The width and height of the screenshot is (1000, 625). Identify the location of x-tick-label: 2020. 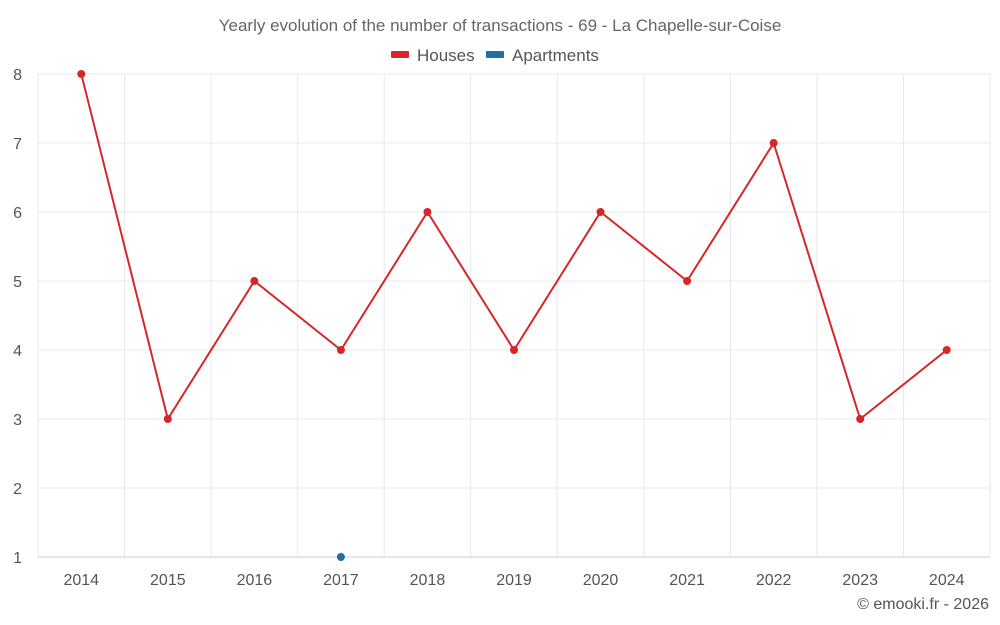
(601, 580).